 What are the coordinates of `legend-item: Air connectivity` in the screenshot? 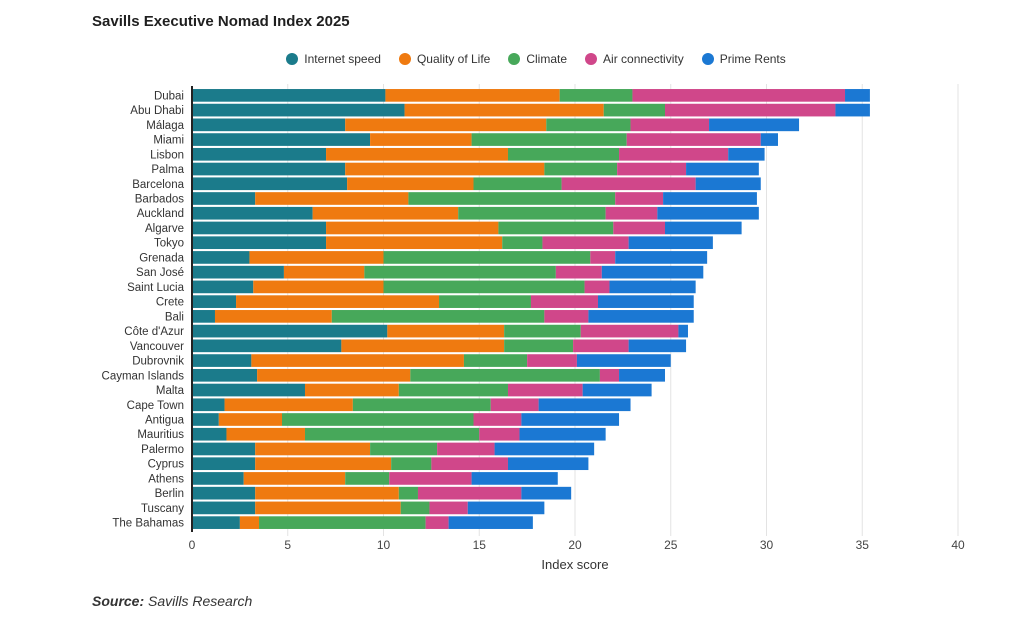 It's located at (634, 59).